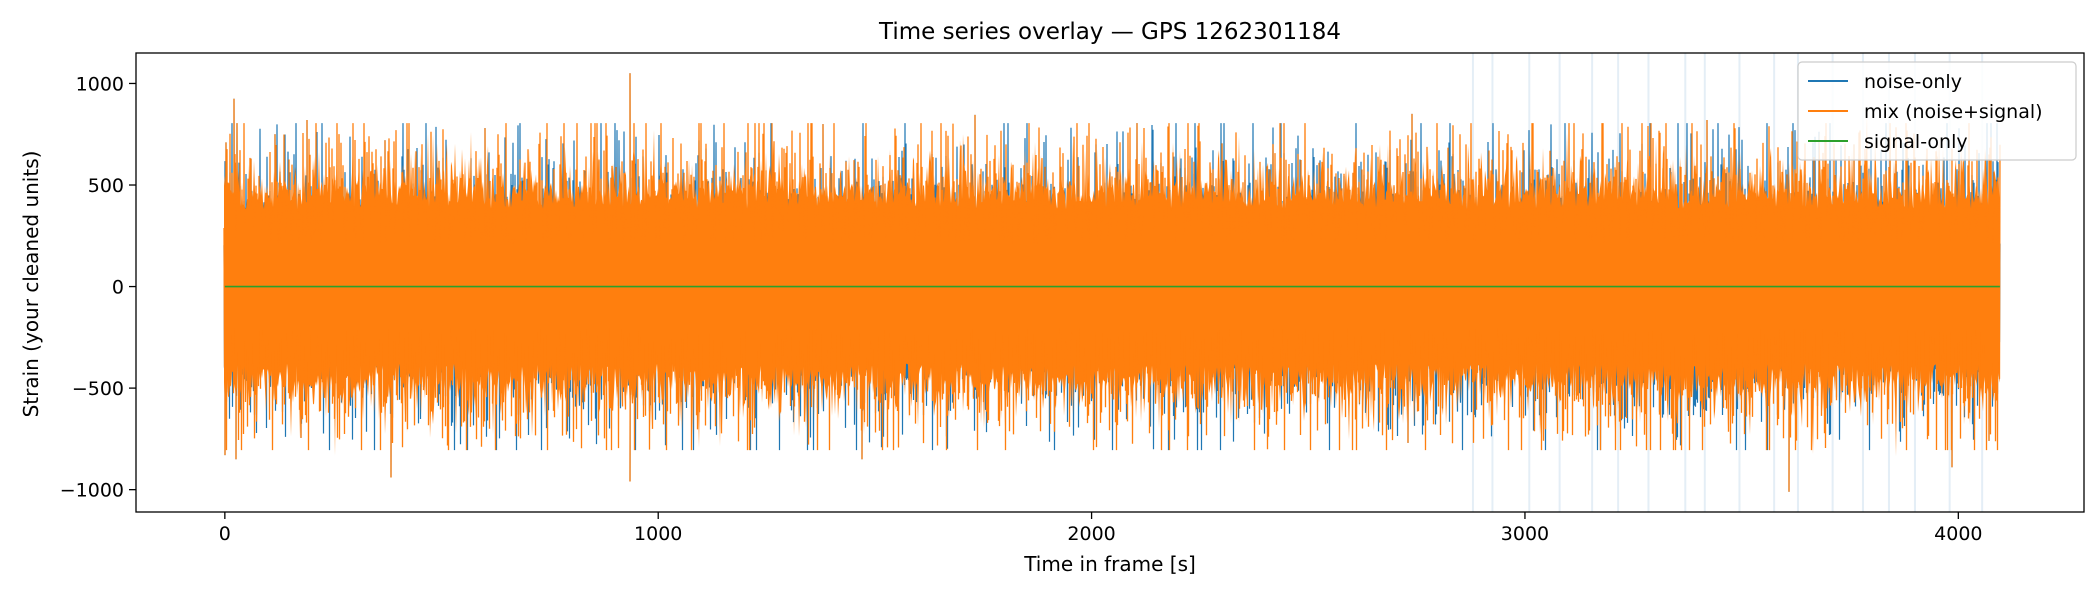 The width and height of the screenshot is (2100, 604). Describe the element at coordinates (31, 284) in the screenshot. I see `y-axis-label: Strain (your cleaned units)` at that location.